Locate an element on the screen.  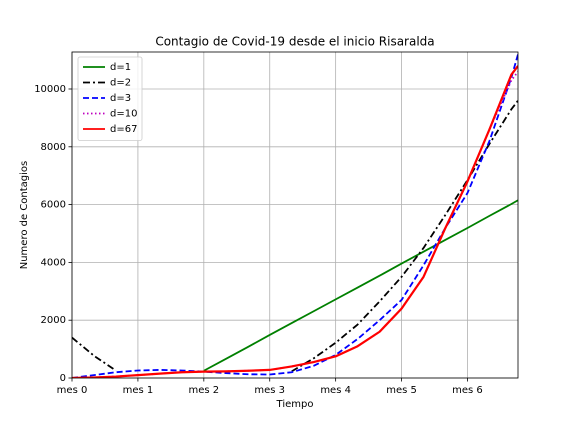
x-tick-label: mes 6 is located at coordinates (467, 390).